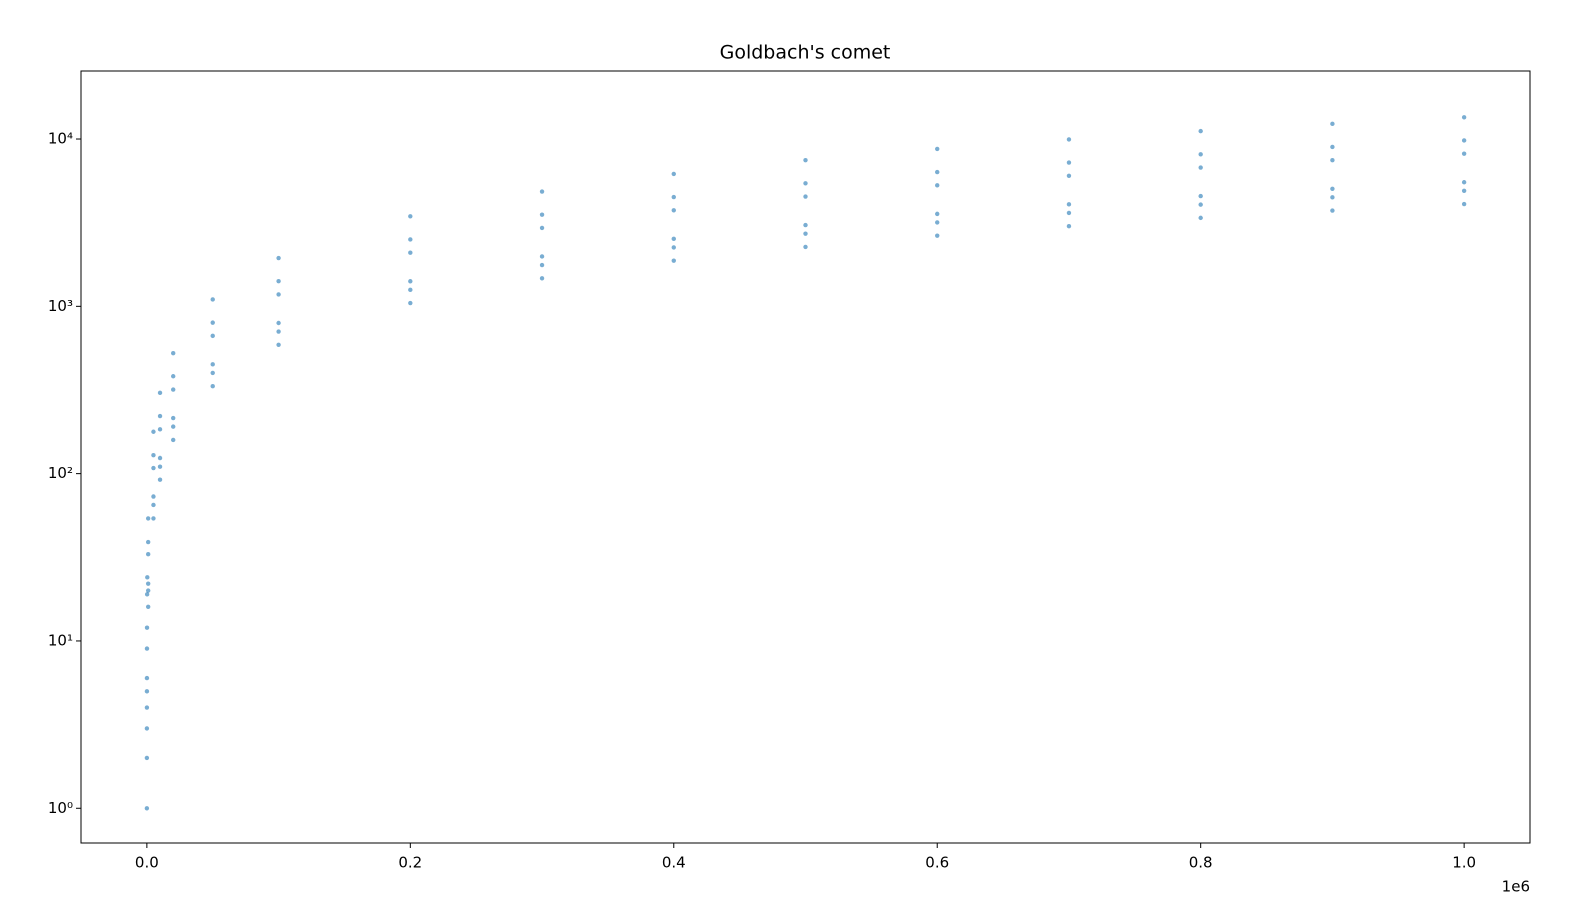 The width and height of the screenshot is (1573, 908). What do you see at coordinates (1201, 863) in the screenshot?
I see `x-tick-label: 0.8` at bounding box center [1201, 863].